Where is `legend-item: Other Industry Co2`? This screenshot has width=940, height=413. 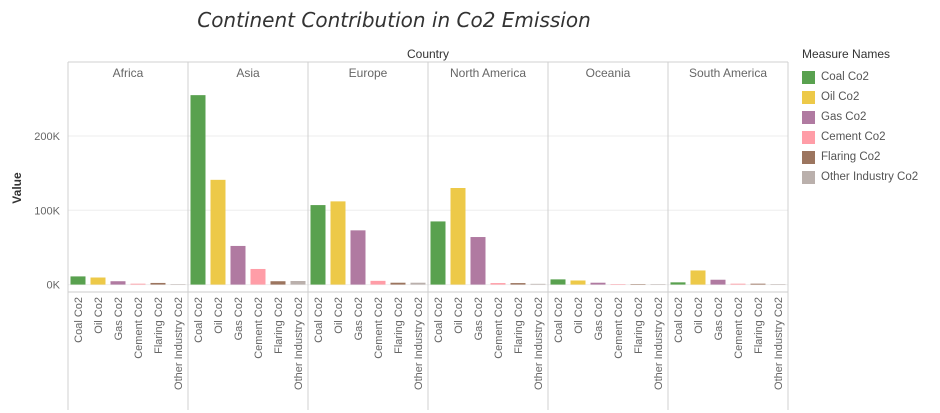 legend-item: Other Industry Co2 is located at coordinates (870, 177).